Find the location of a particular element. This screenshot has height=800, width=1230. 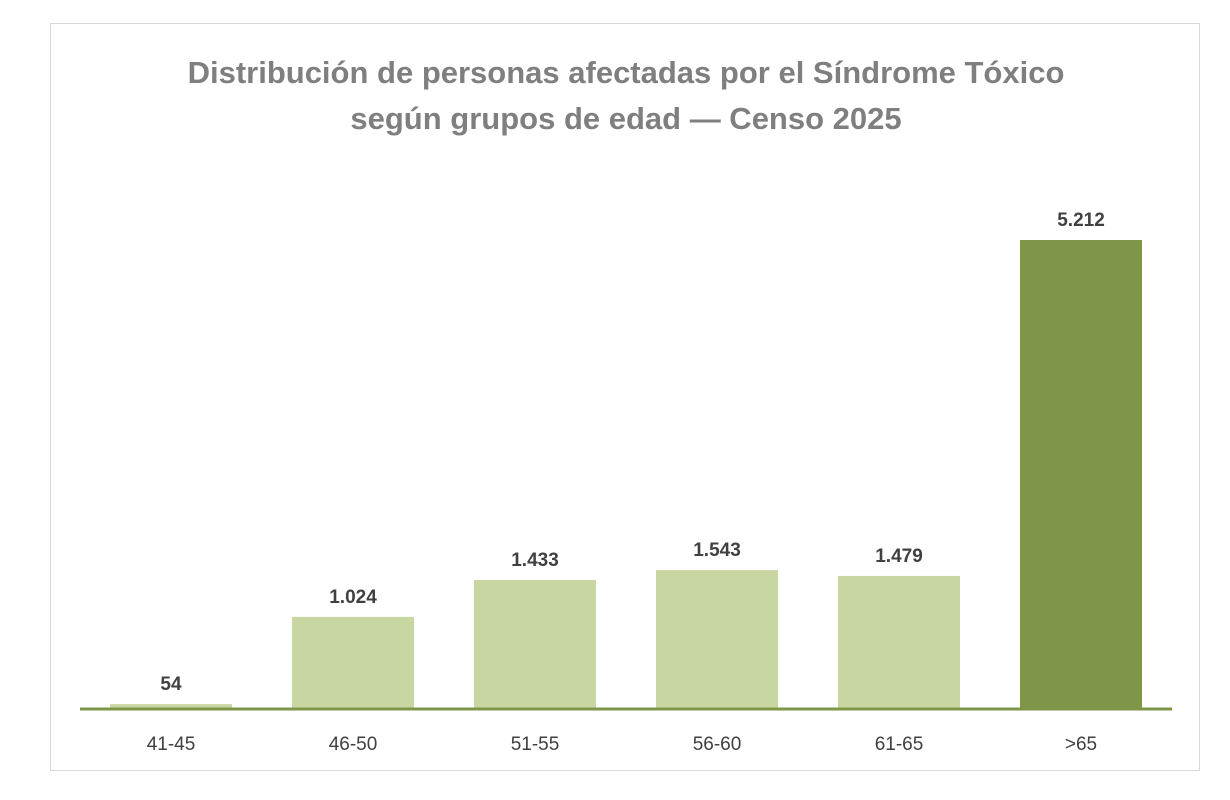

chart-title-line-2: según grupos de edad — Censo 2025 is located at coordinates (626, 118).